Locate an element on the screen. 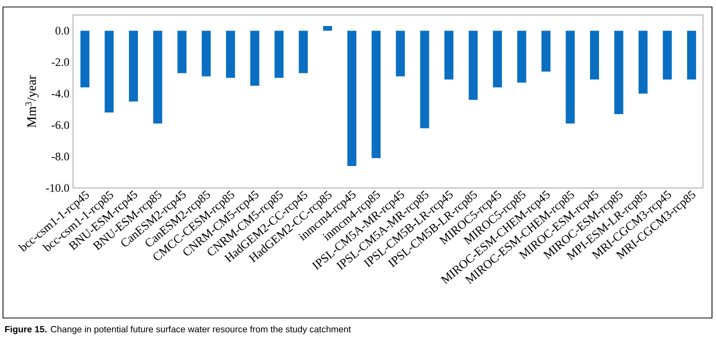 This screenshot has width=716, height=342. y-tick-label: -10.0 is located at coordinates (58, 188).